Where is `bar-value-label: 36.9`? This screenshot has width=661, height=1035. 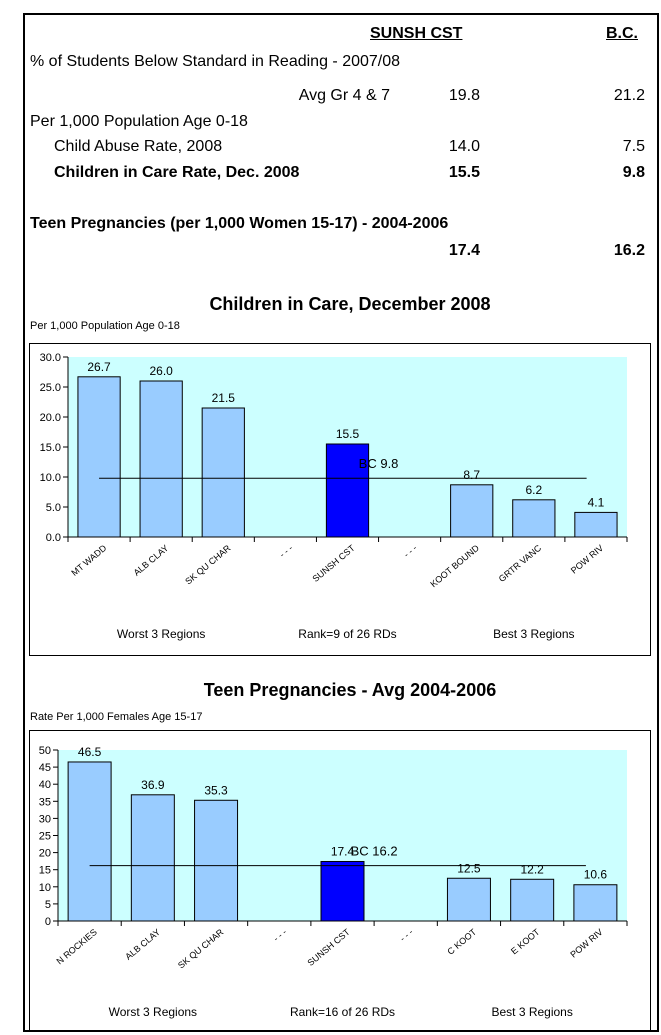 bar-value-label: 36.9 is located at coordinates (153, 785).